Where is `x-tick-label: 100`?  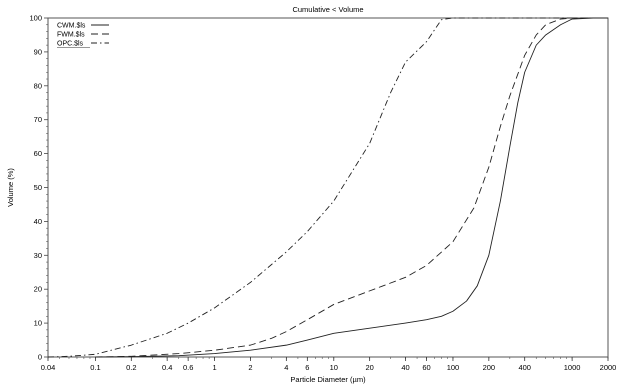
x-tick-label: 100 is located at coordinates (453, 367).